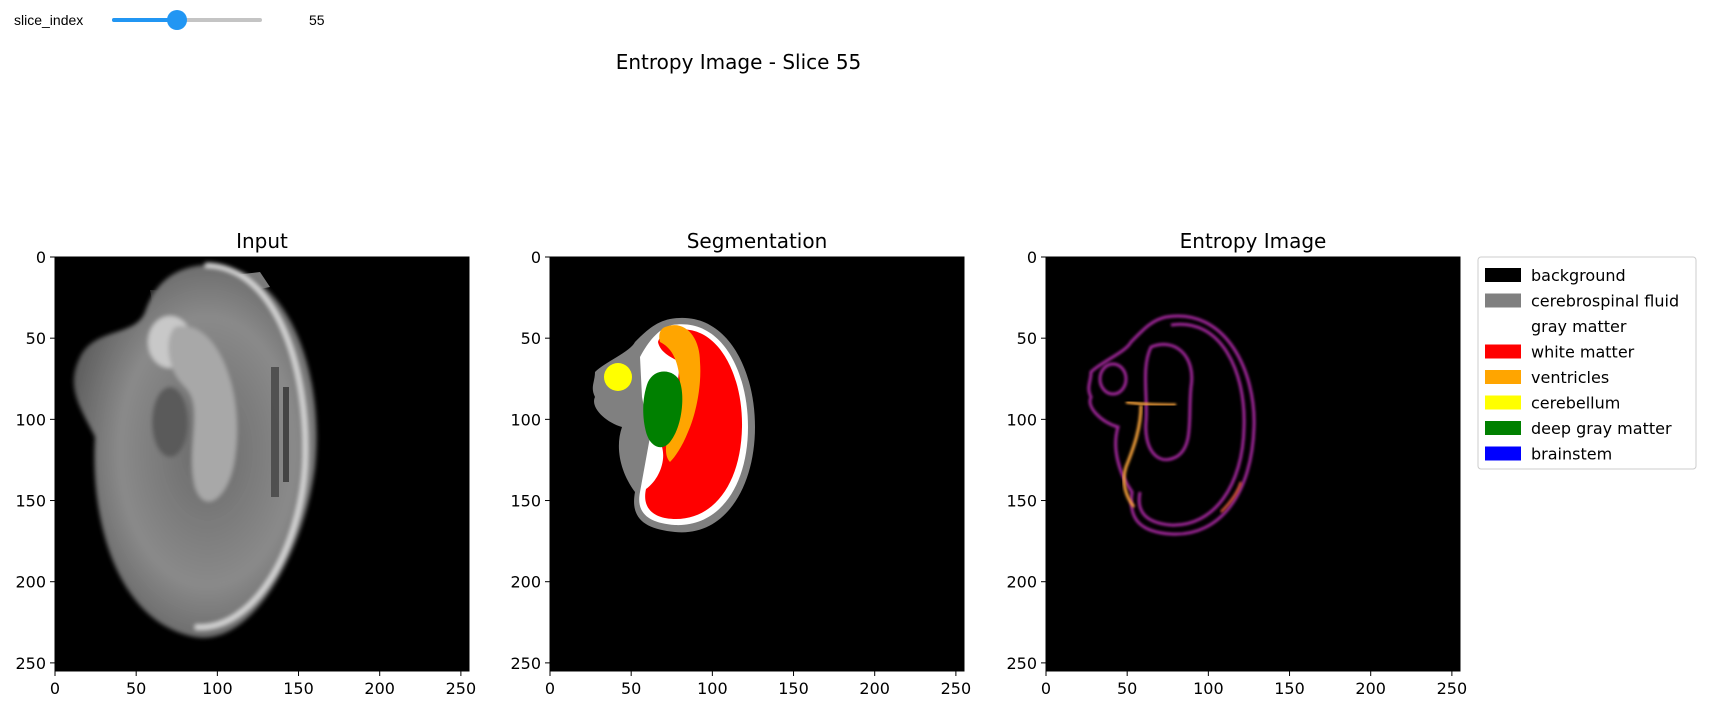 Image resolution: width=1719 pixels, height=714 pixels. What do you see at coordinates (1579, 326) in the screenshot?
I see `legend-label: gray matter` at bounding box center [1579, 326].